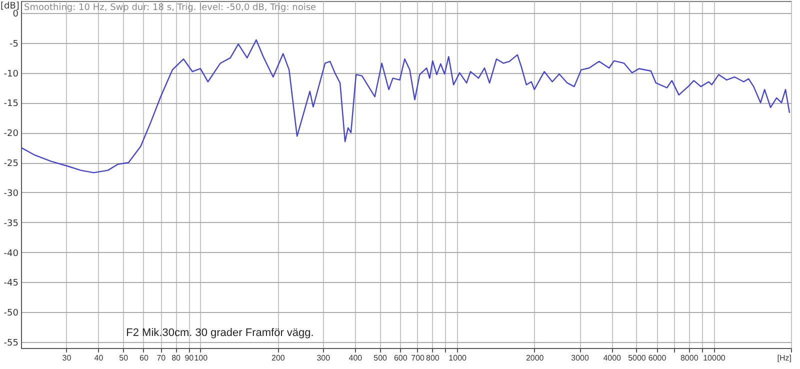  I want to click on y-tick-label: -20, so click(11, 134).